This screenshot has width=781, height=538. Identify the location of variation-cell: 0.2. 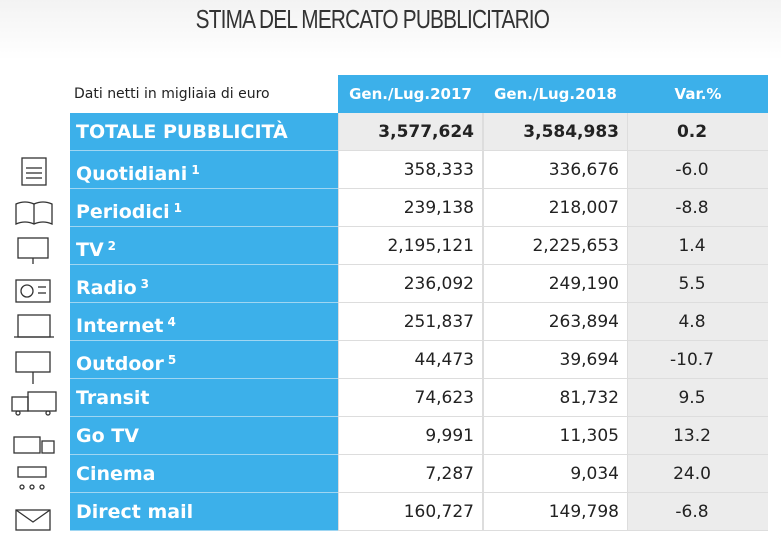
(698, 132).